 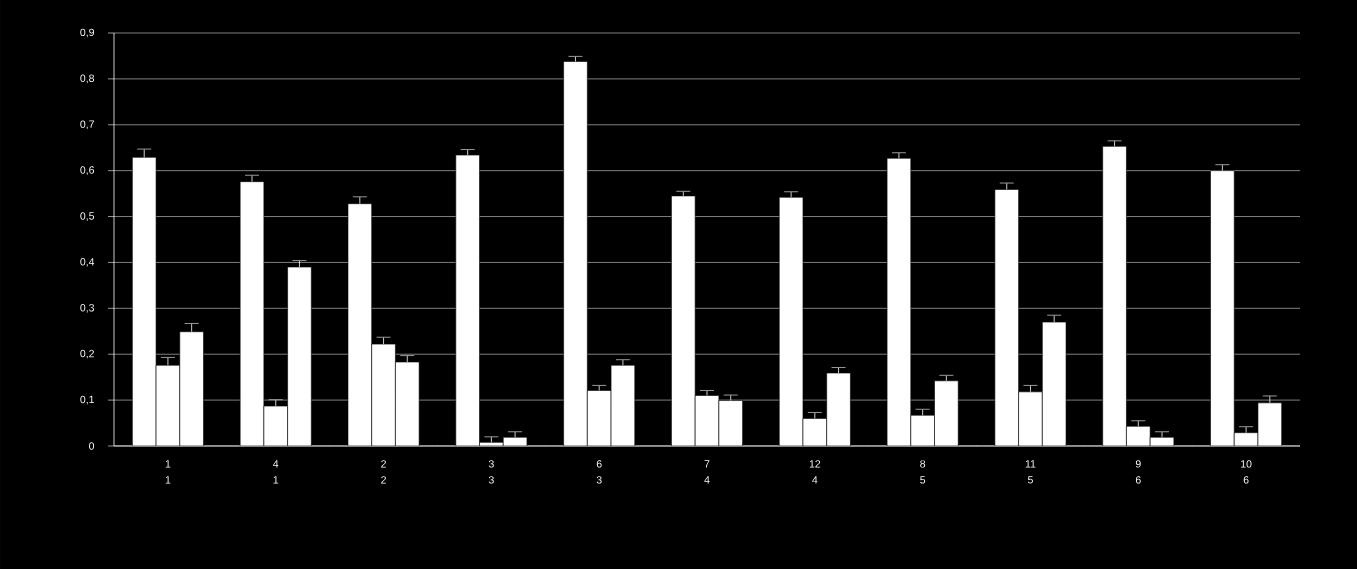 I want to click on x-tick-label: 10 6, so click(x=1246, y=472).